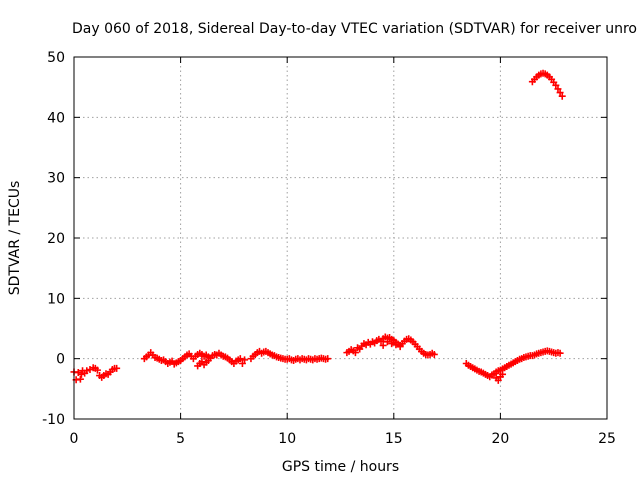 The image size is (640, 480). Describe the element at coordinates (287, 439) in the screenshot. I see `x-tick-label: 10` at that location.